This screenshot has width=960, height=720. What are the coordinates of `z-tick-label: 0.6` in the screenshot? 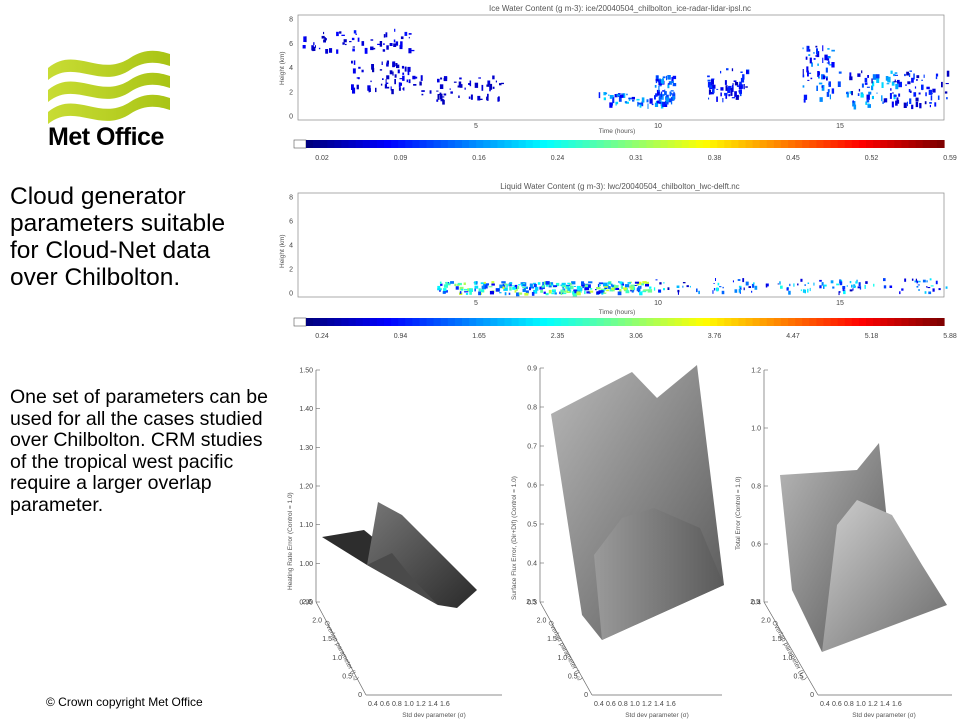 It's located at (532, 486).